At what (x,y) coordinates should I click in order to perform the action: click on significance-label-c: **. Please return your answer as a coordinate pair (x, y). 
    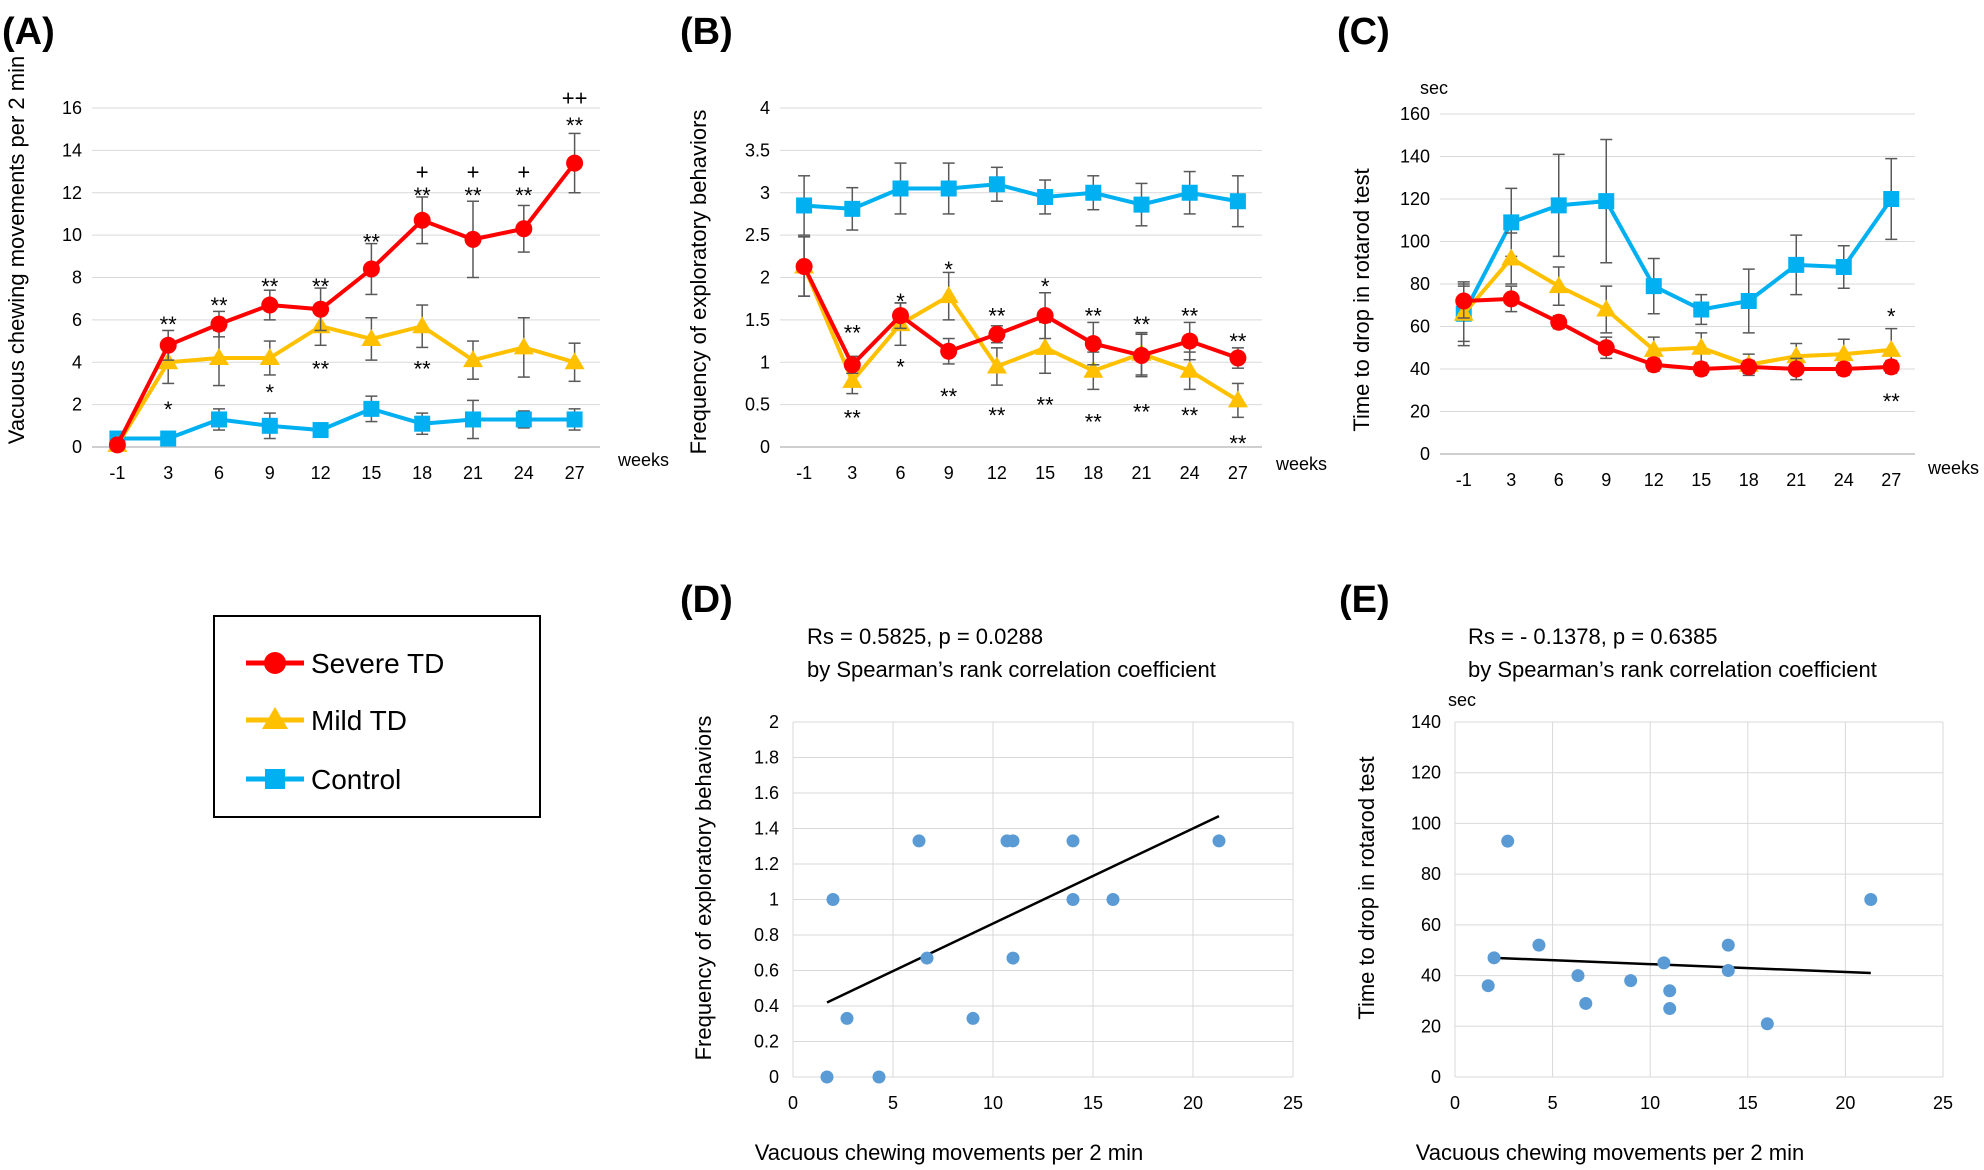
    Looking at the image, I should click on (1892, 401).